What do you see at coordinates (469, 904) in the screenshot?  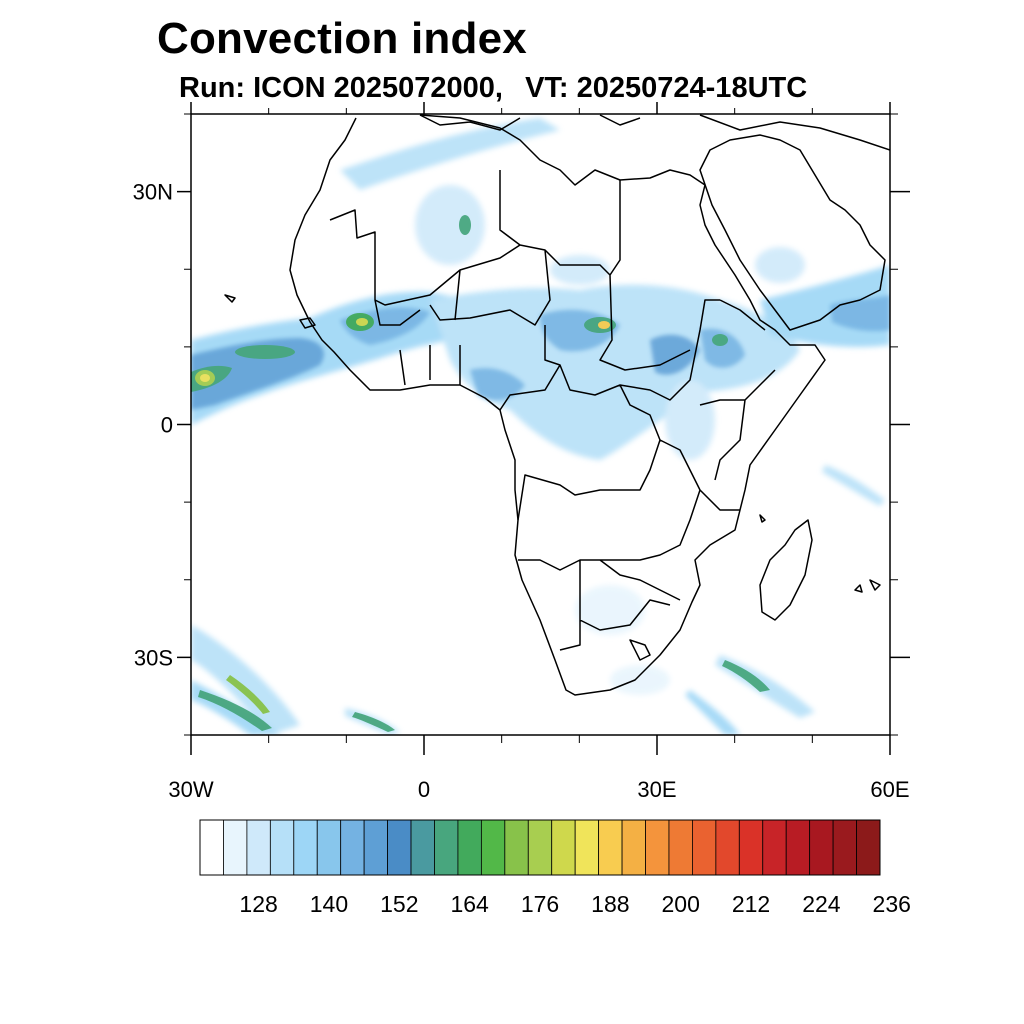 I see `colorbar-label: 164` at bounding box center [469, 904].